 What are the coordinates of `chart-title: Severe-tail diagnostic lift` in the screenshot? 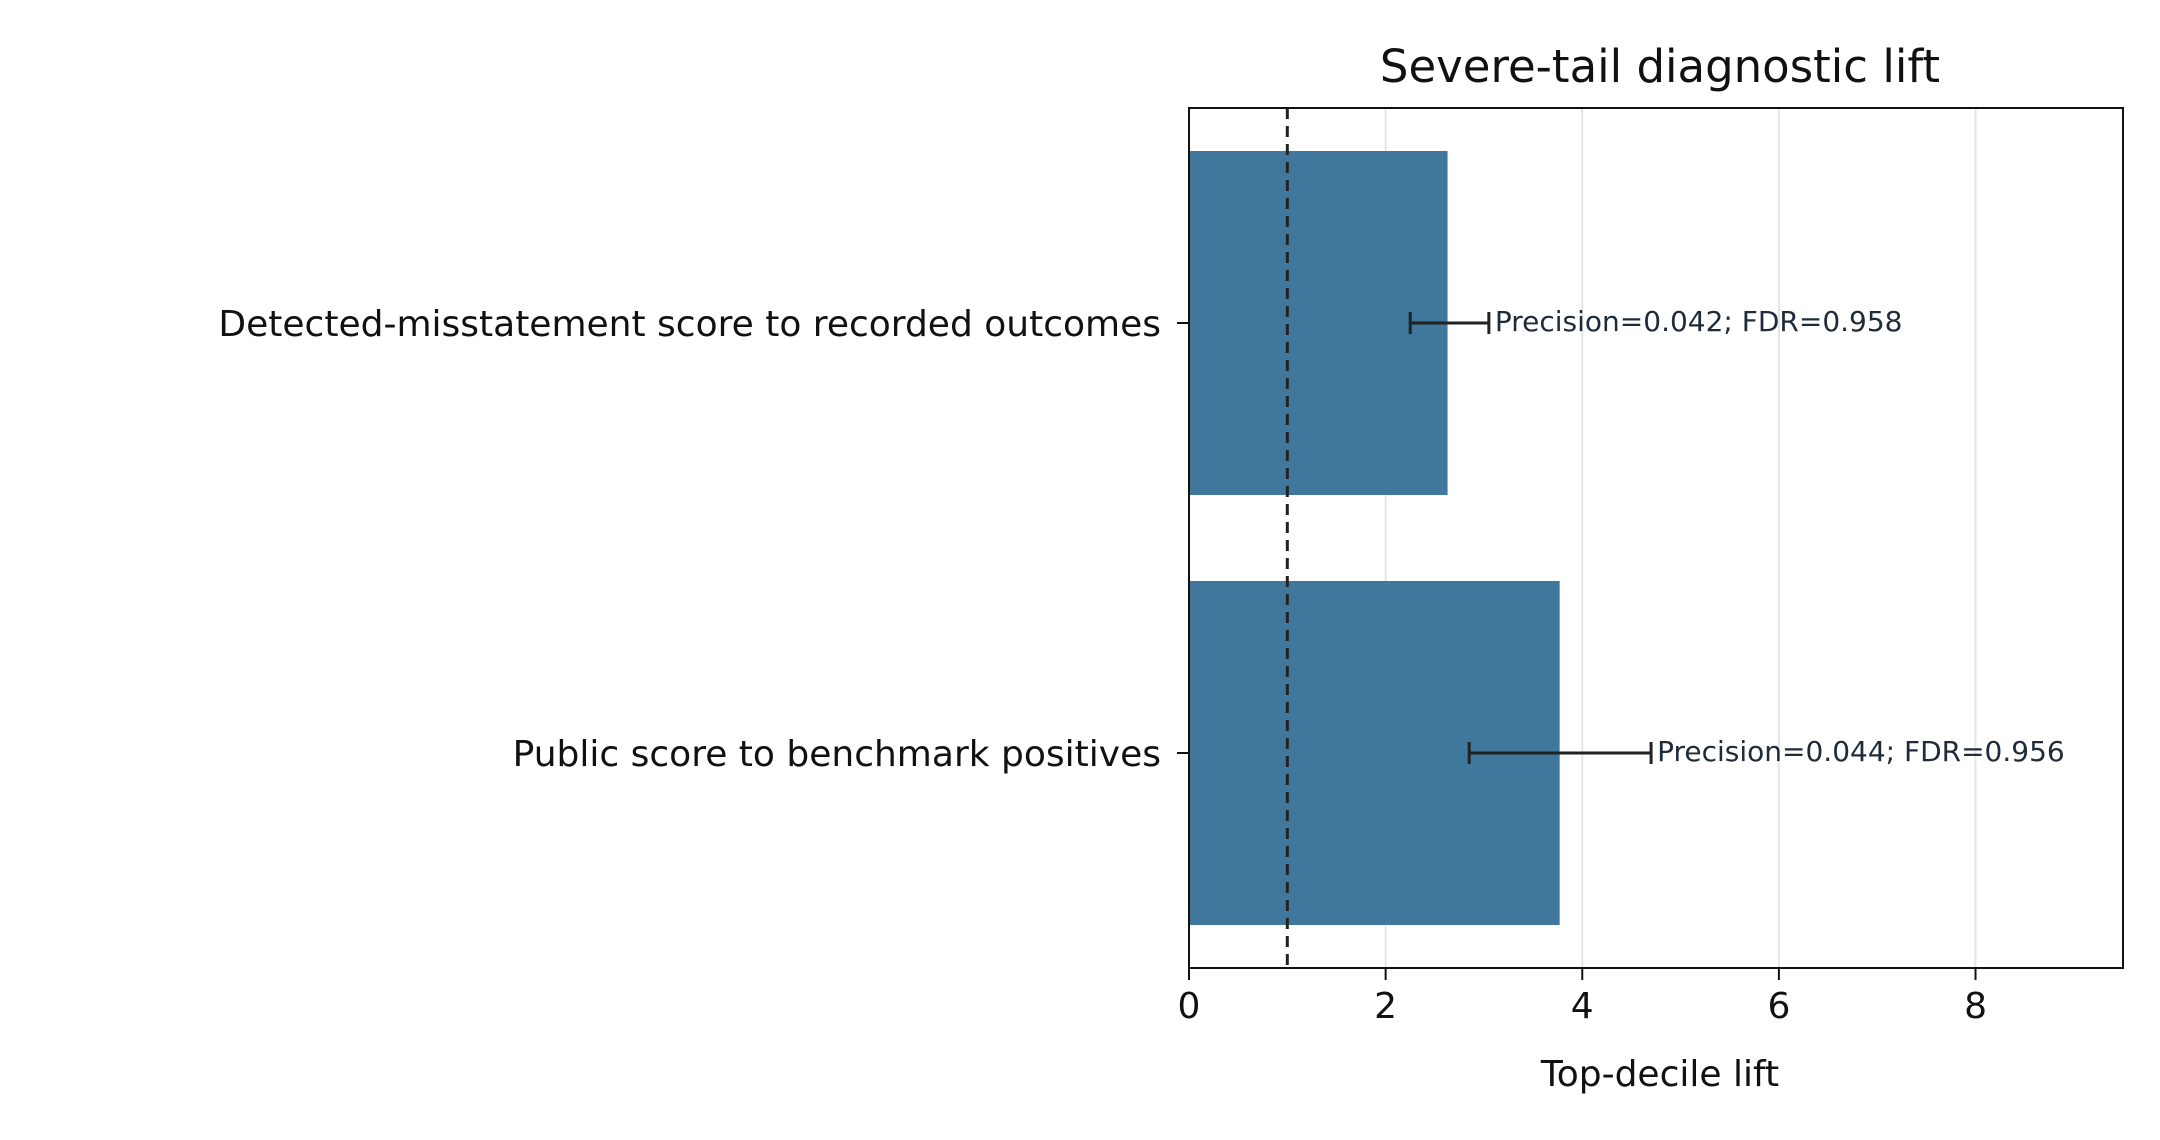 It's located at (1660, 66).